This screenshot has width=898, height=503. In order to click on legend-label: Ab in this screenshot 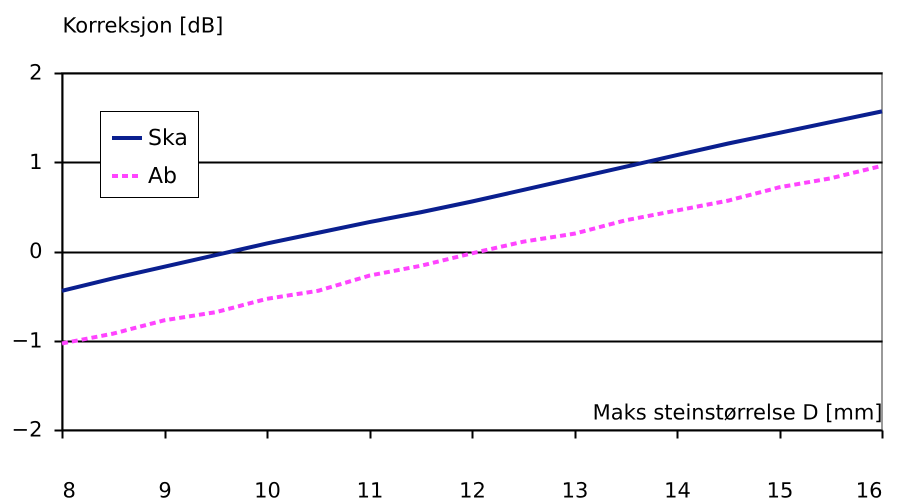, I will do `click(163, 176)`.